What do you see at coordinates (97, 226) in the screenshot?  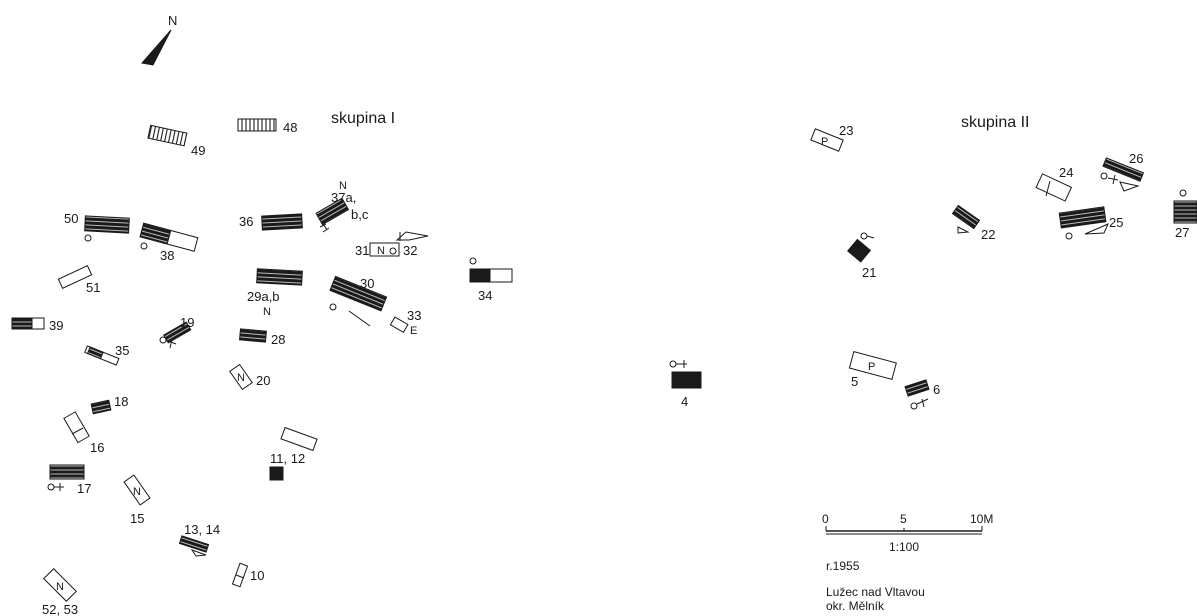 I see `grave-50: 50` at bounding box center [97, 226].